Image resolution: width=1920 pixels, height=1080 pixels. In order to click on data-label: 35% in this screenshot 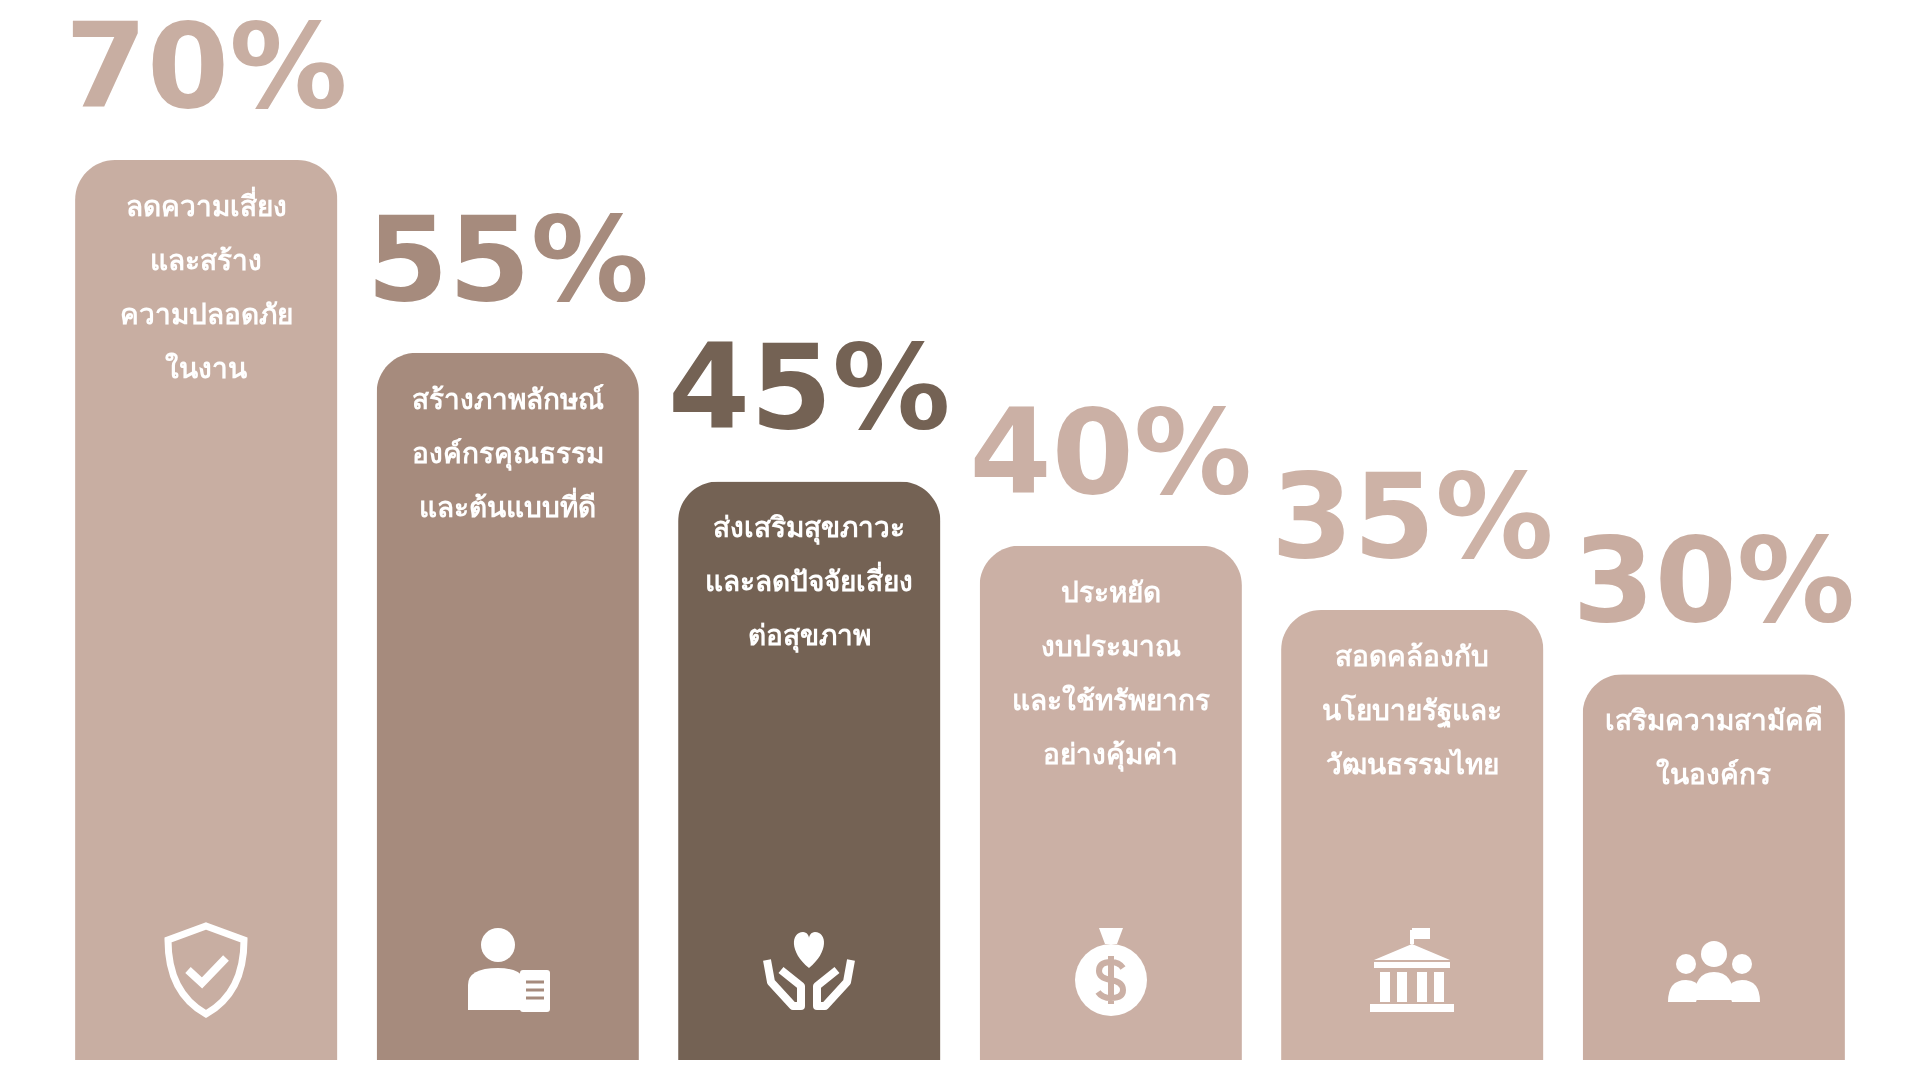, I will do `click(1412, 516)`.